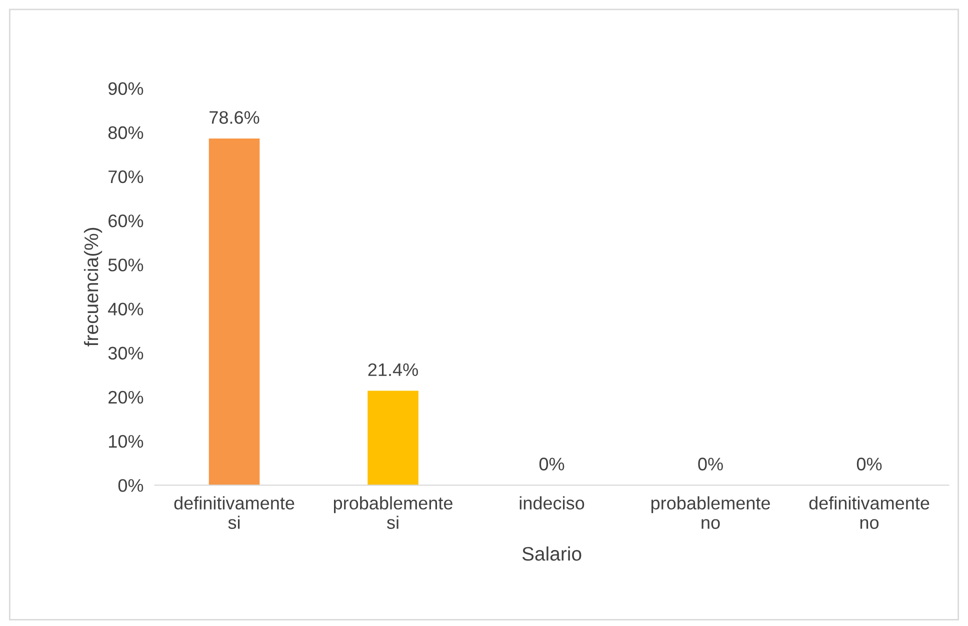  Describe the element at coordinates (235, 117) in the screenshot. I see `data-label: 78.6%` at that location.